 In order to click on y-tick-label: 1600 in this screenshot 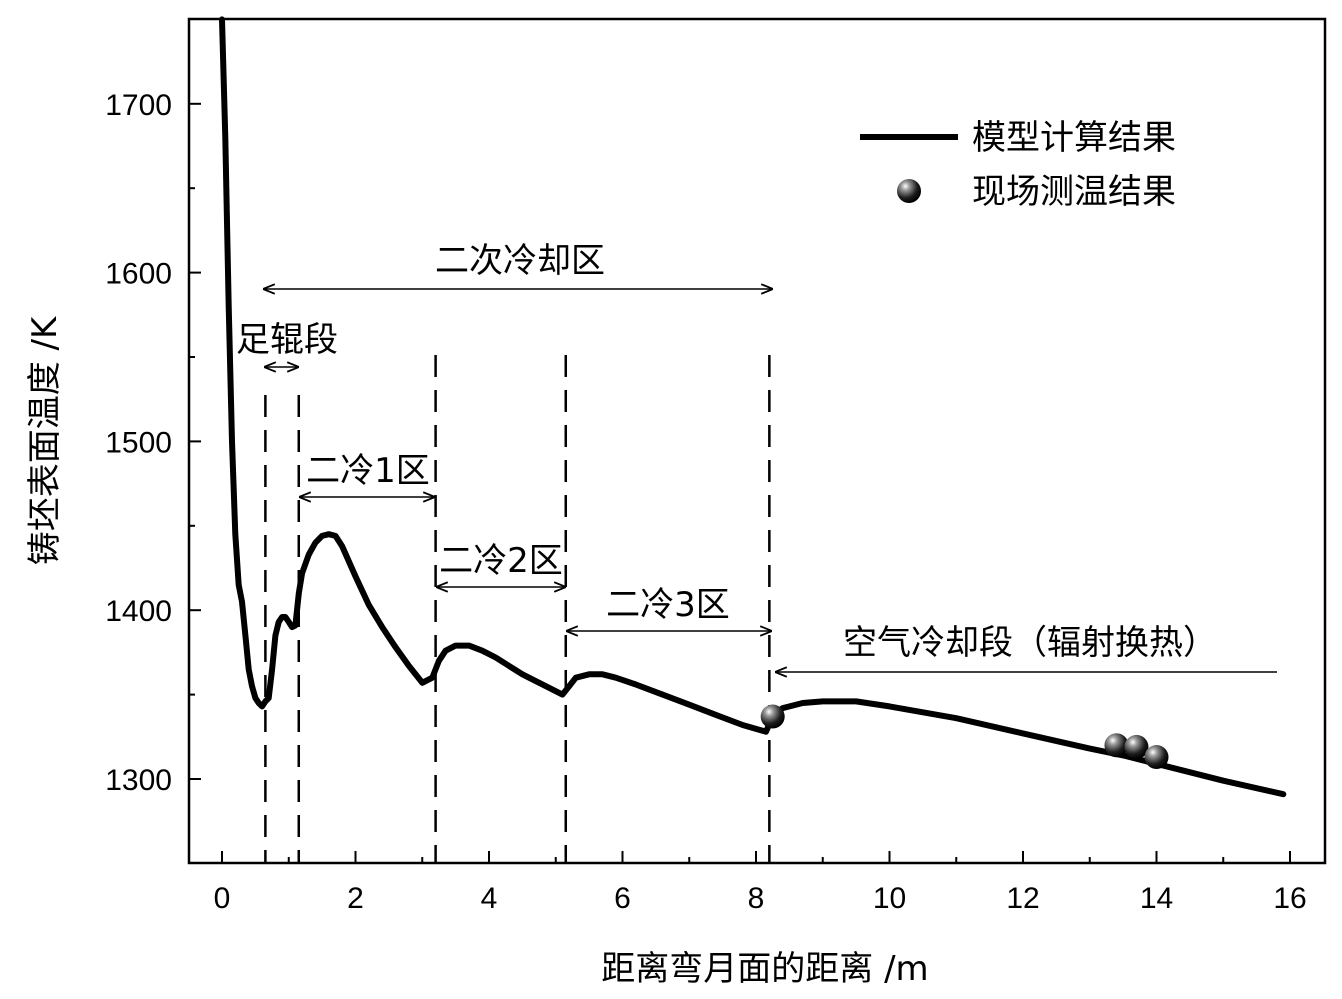, I will do `click(138, 274)`.